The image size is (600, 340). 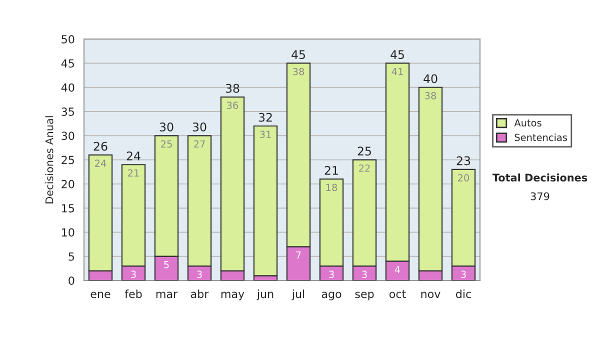 What do you see at coordinates (199, 294) in the screenshot?
I see `x-tick-label: abr` at bounding box center [199, 294].